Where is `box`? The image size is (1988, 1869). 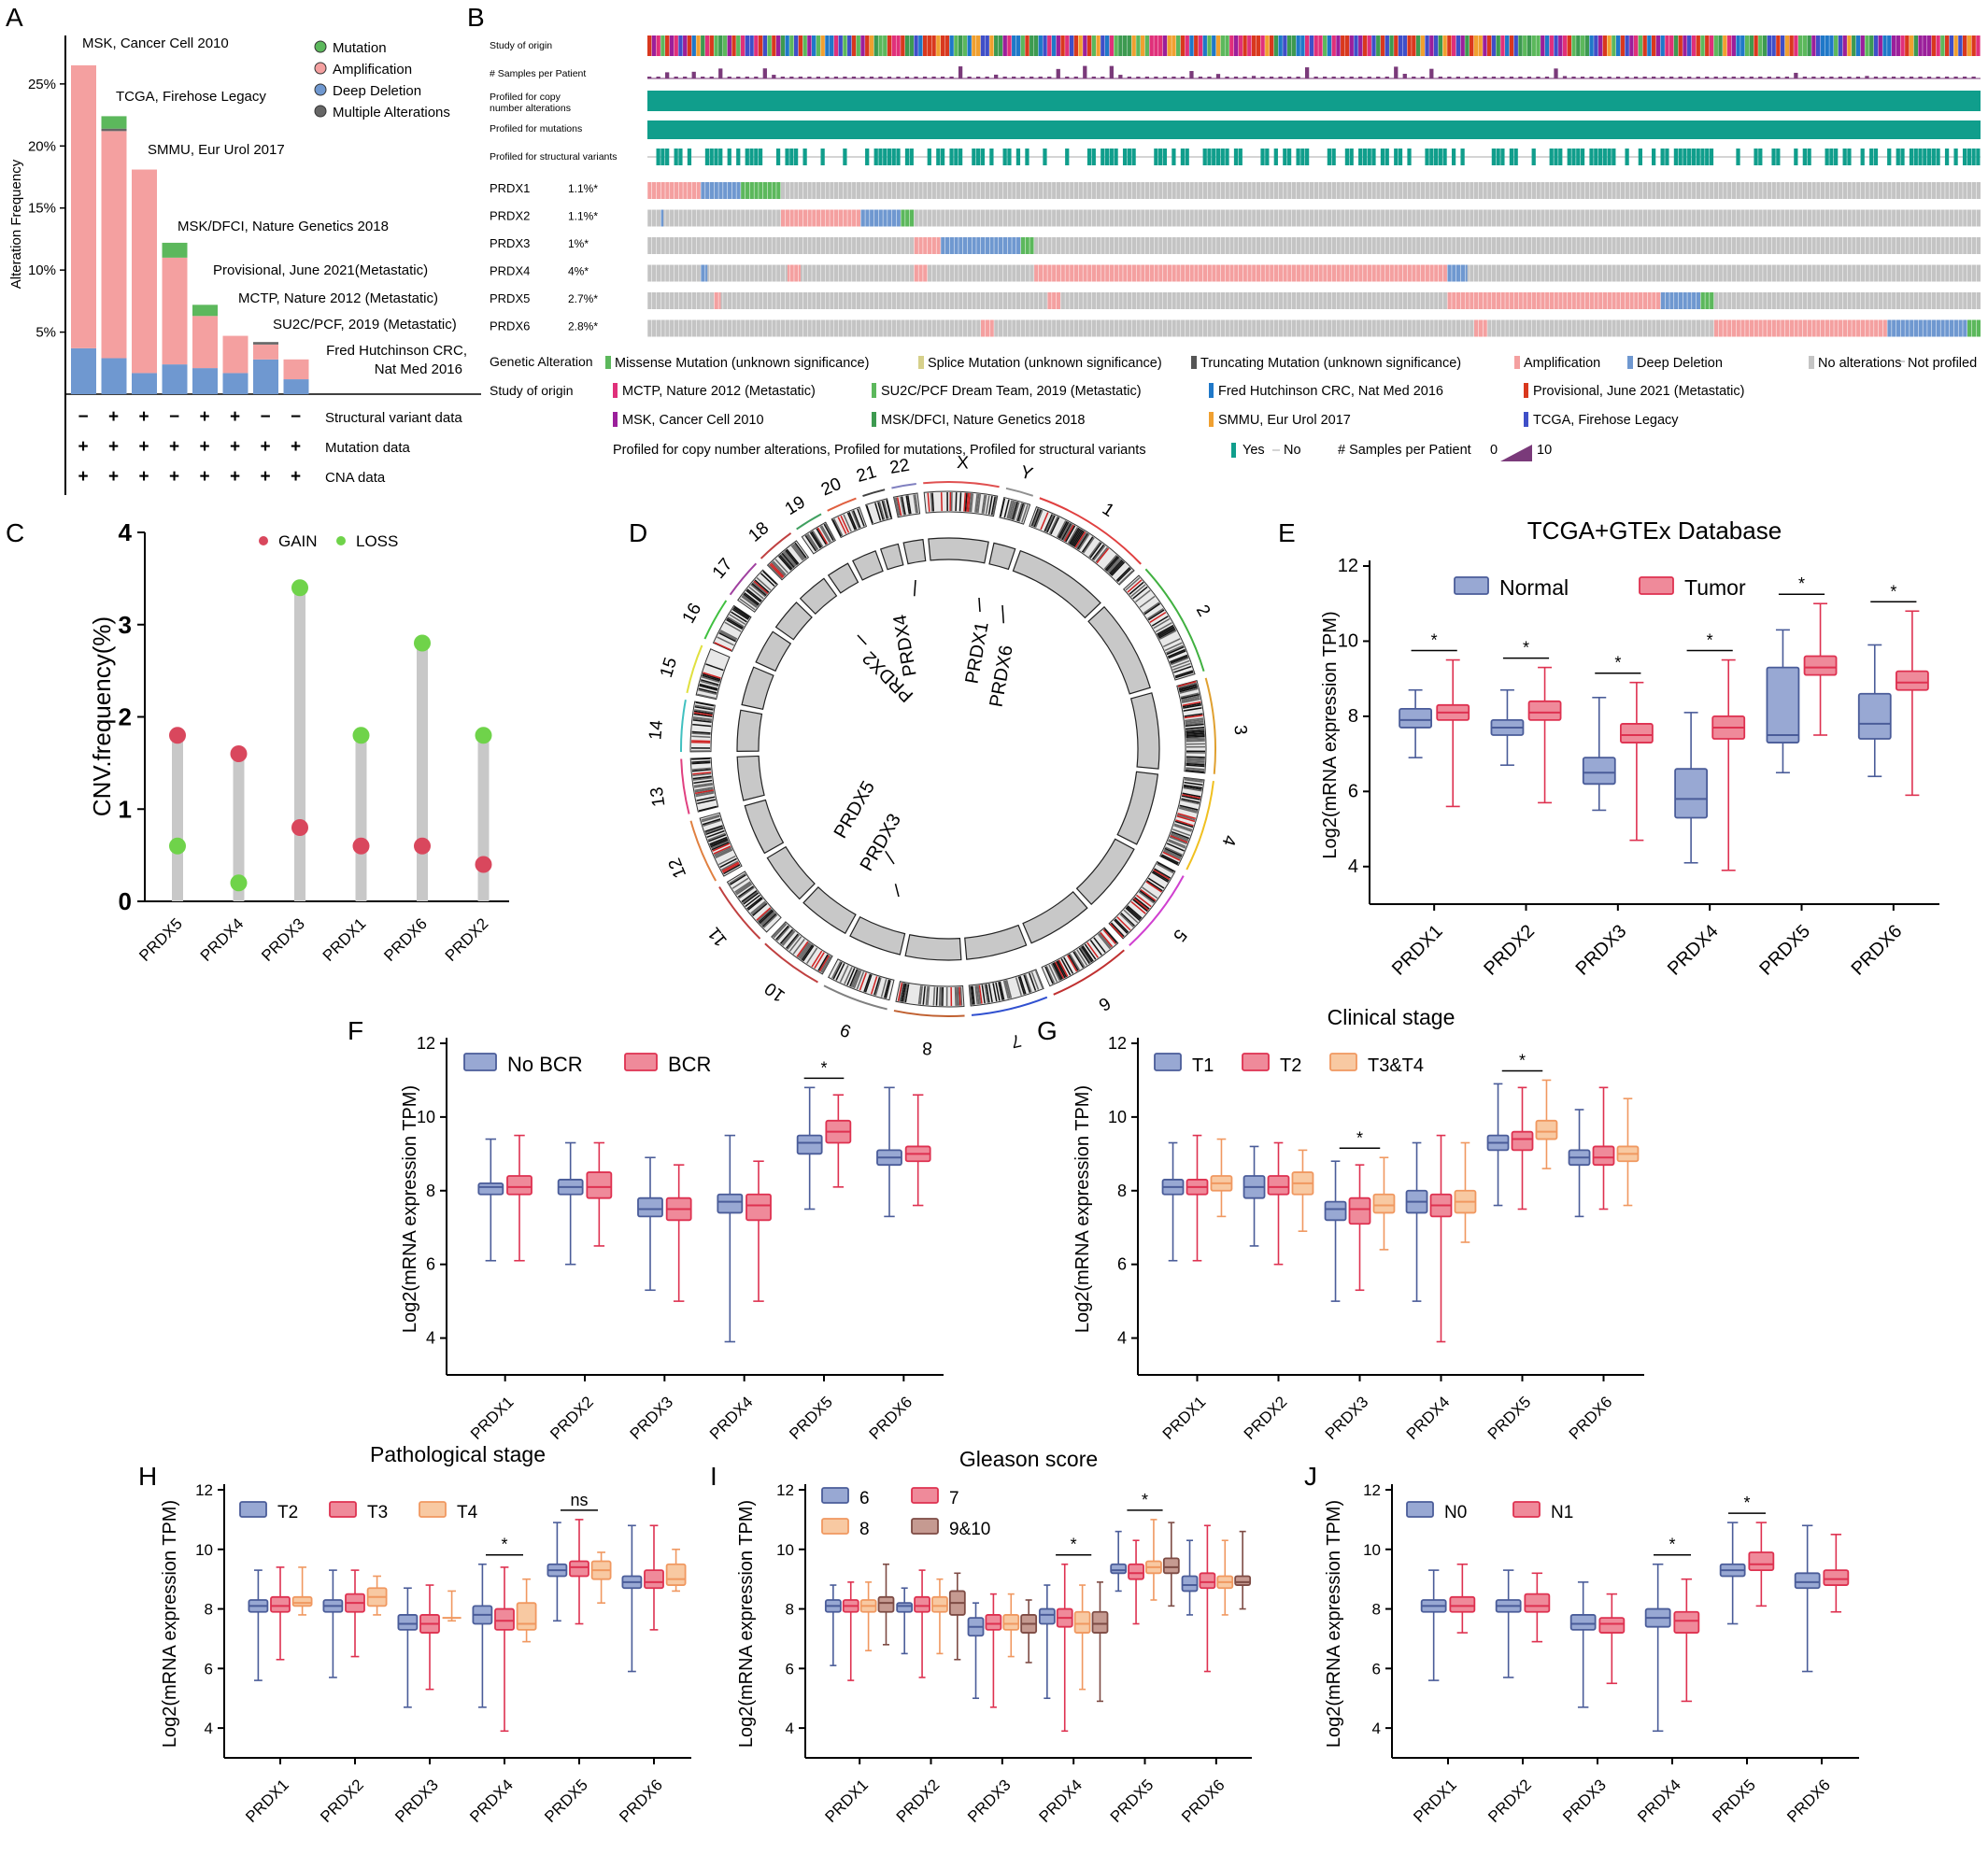
box is located at coordinates (1171, 1566).